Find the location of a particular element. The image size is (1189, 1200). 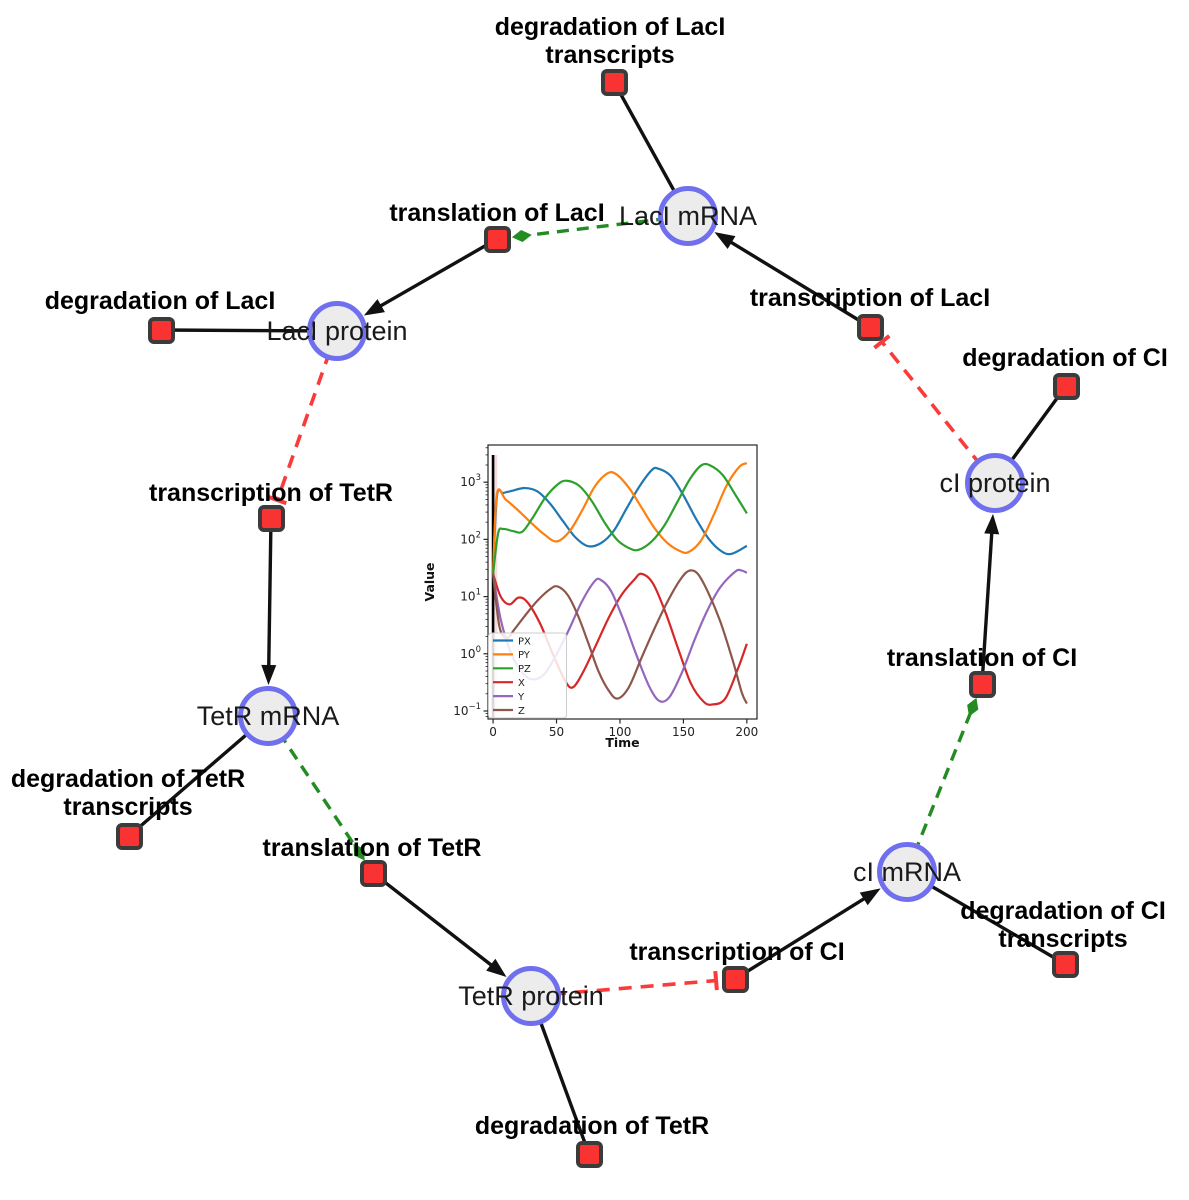

species-node-tetr-mrna is located at coordinates (268, 716).